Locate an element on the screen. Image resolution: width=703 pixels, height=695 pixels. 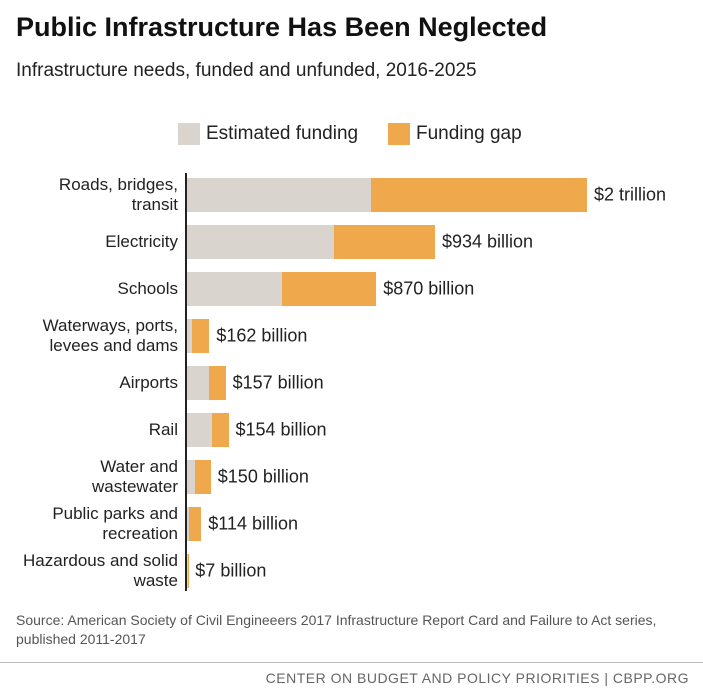
legend-item: Estimated funding is located at coordinates (268, 134).